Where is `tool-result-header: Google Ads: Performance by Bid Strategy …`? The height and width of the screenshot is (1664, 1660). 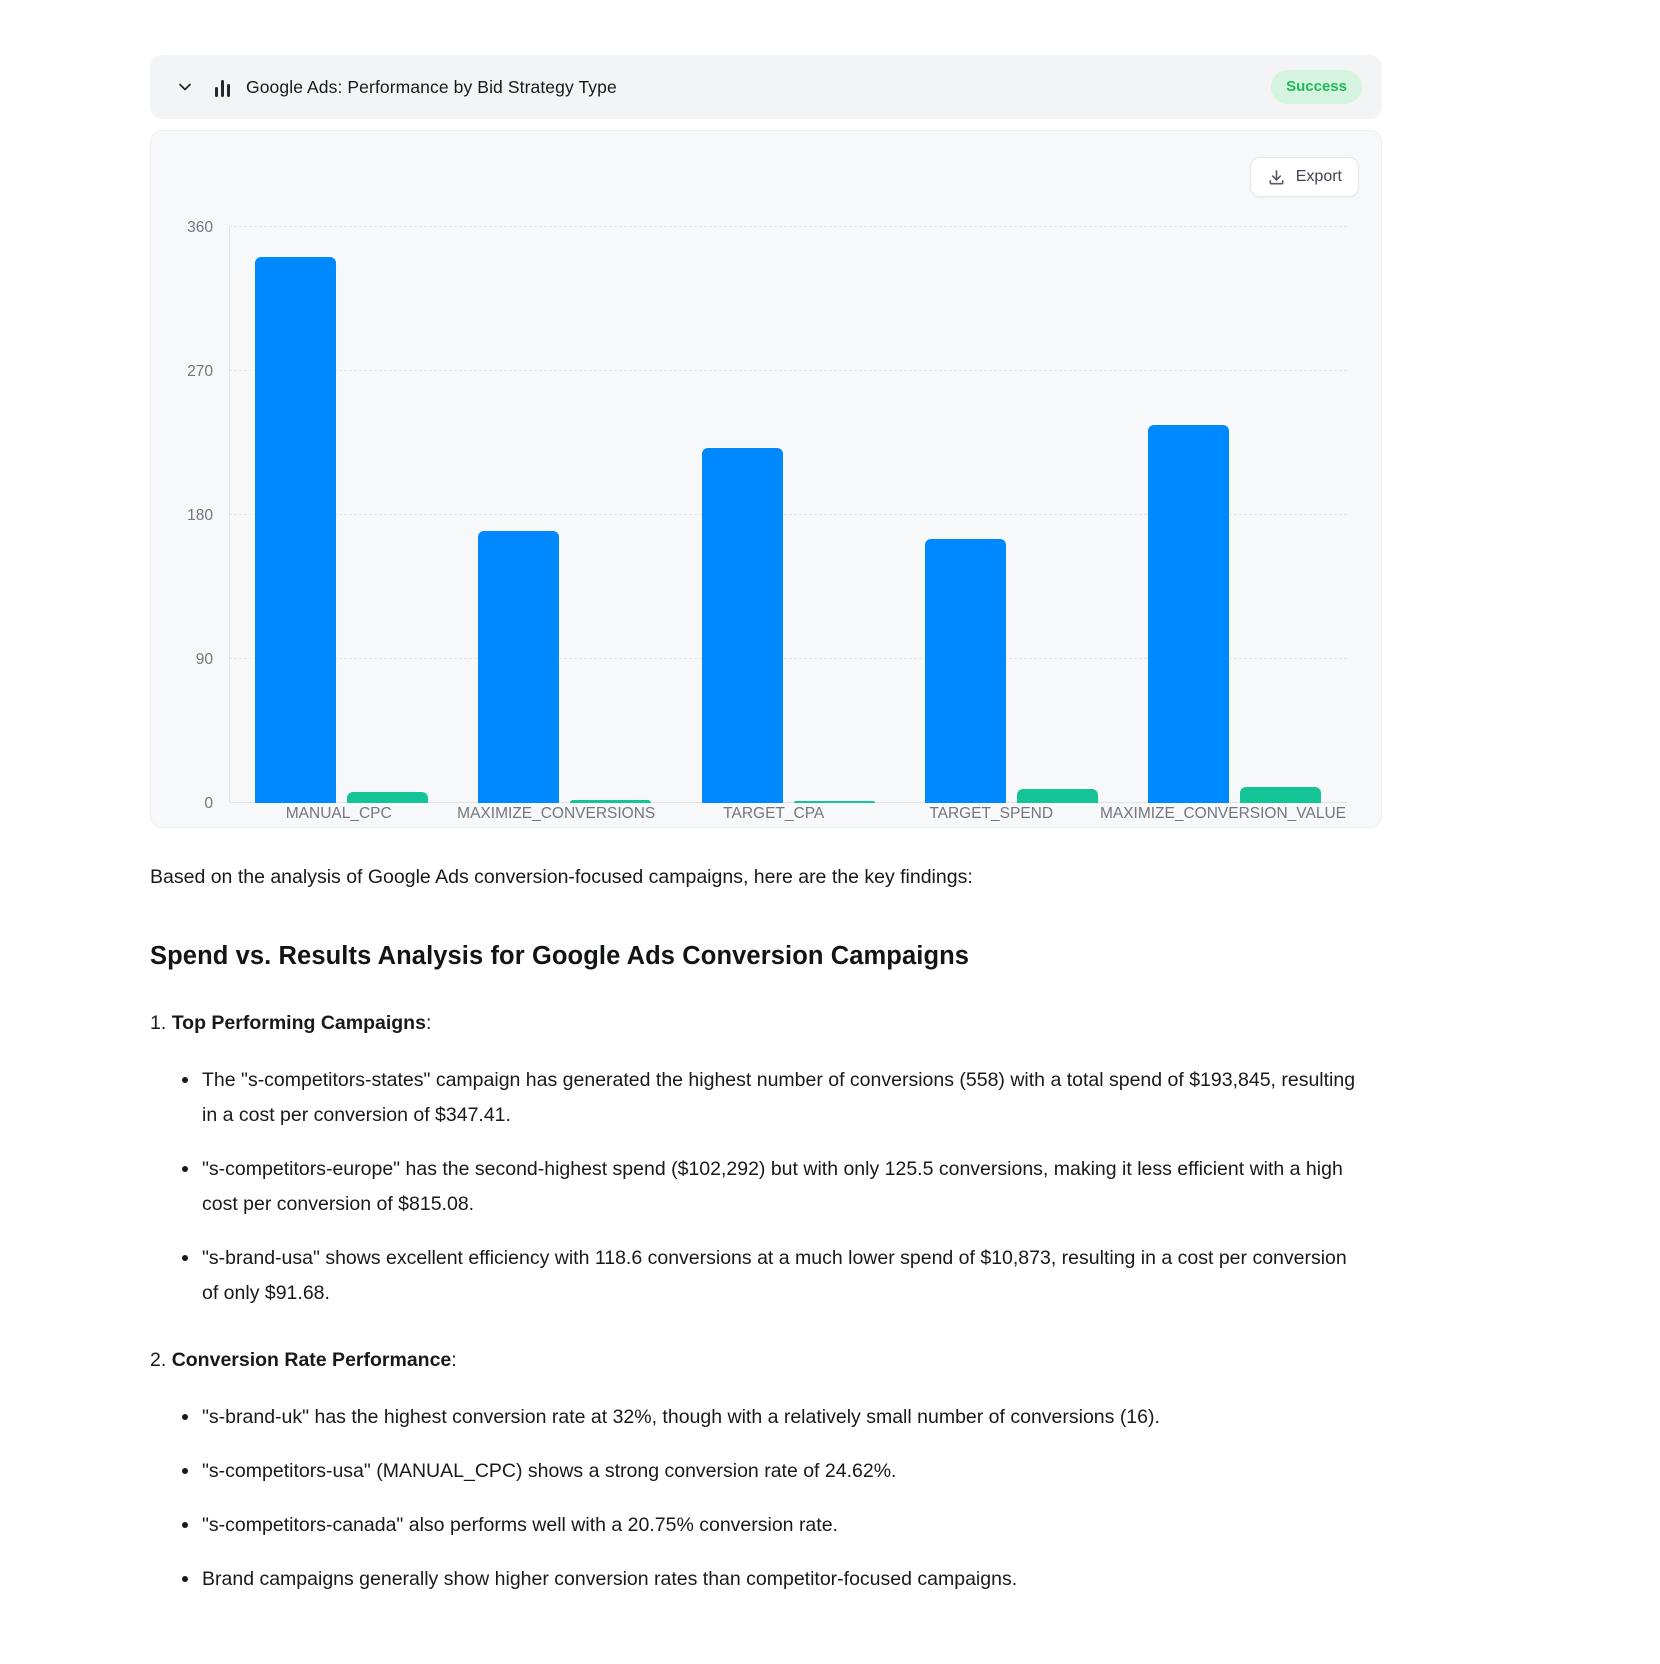
tool-result-header: Google Ads: Performance by Bid Strategy … is located at coordinates (766, 87).